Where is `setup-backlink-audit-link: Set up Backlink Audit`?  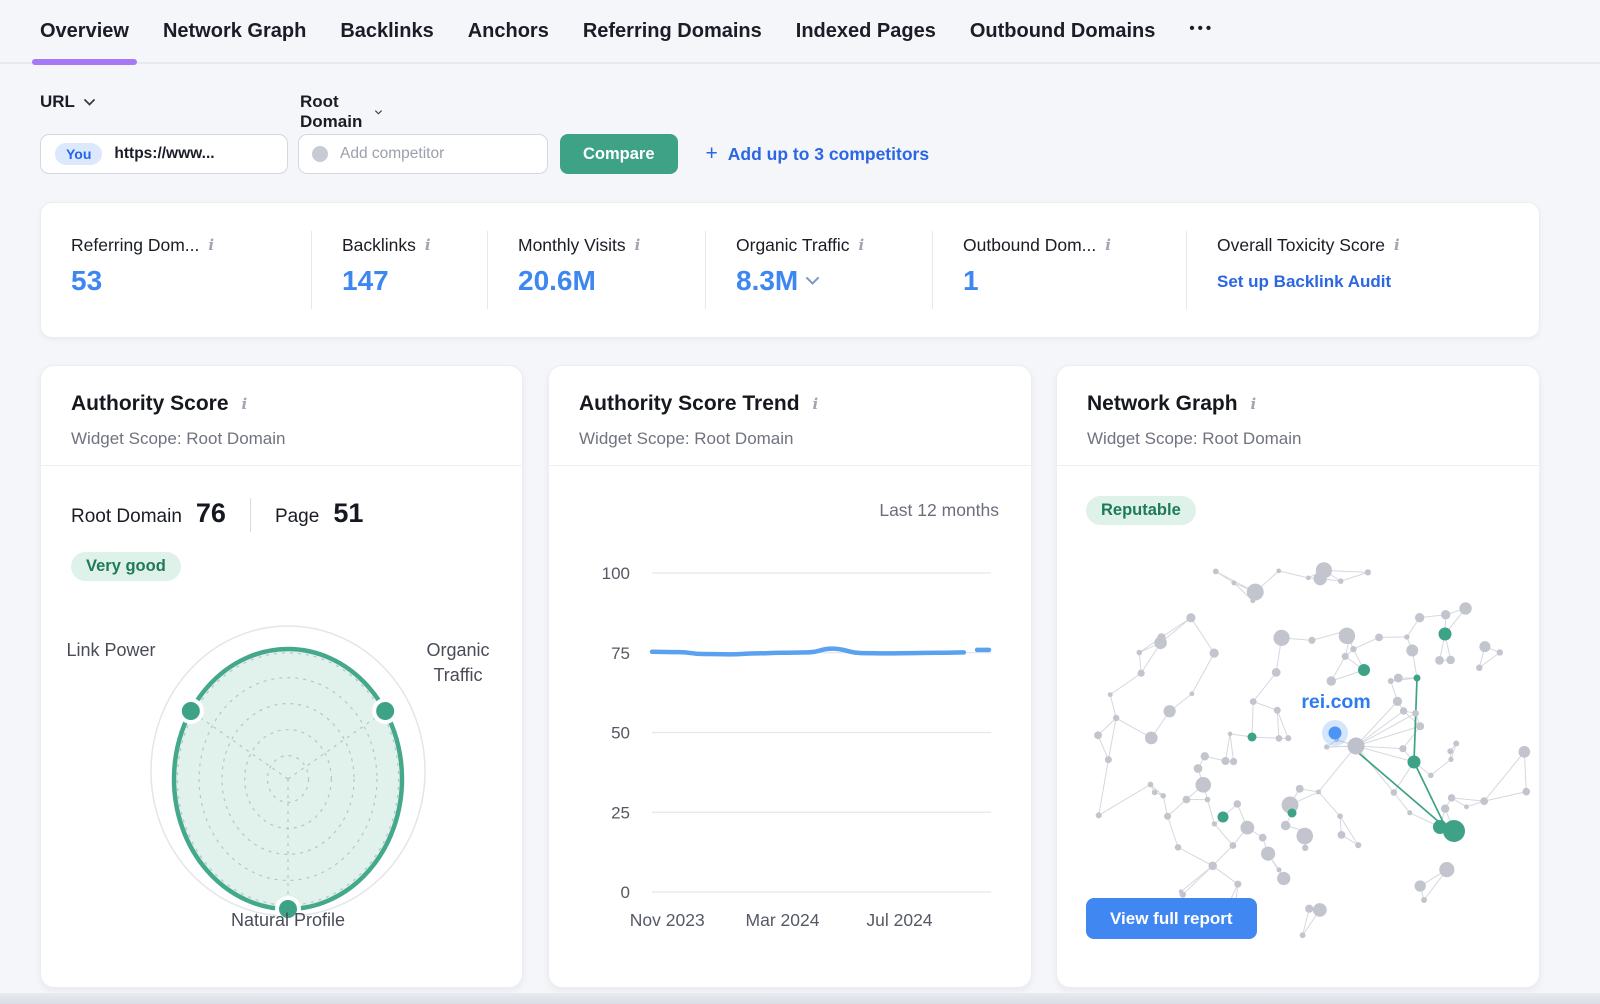 setup-backlink-audit-link: Set up Backlink Audit is located at coordinates (1304, 281).